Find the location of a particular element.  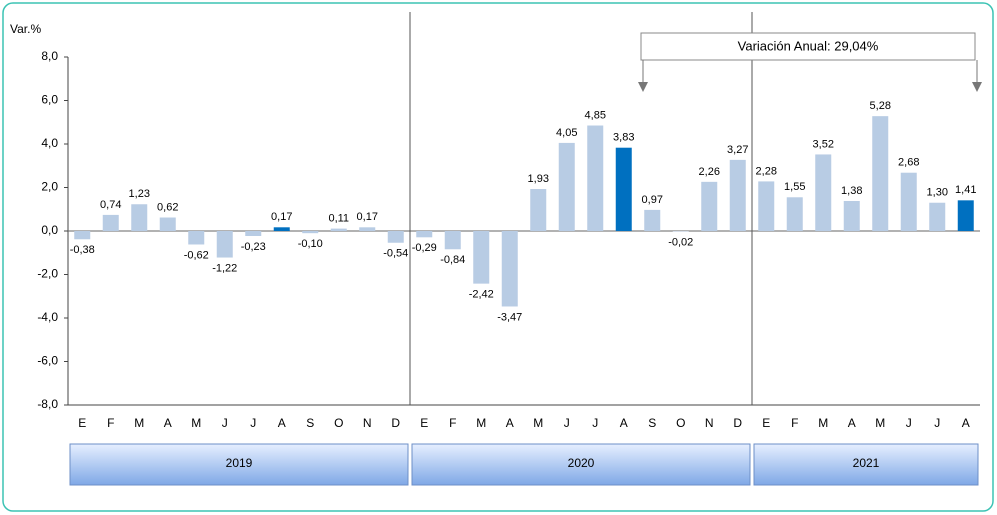

value-label: 4,85 is located at coordinates (595, 115).